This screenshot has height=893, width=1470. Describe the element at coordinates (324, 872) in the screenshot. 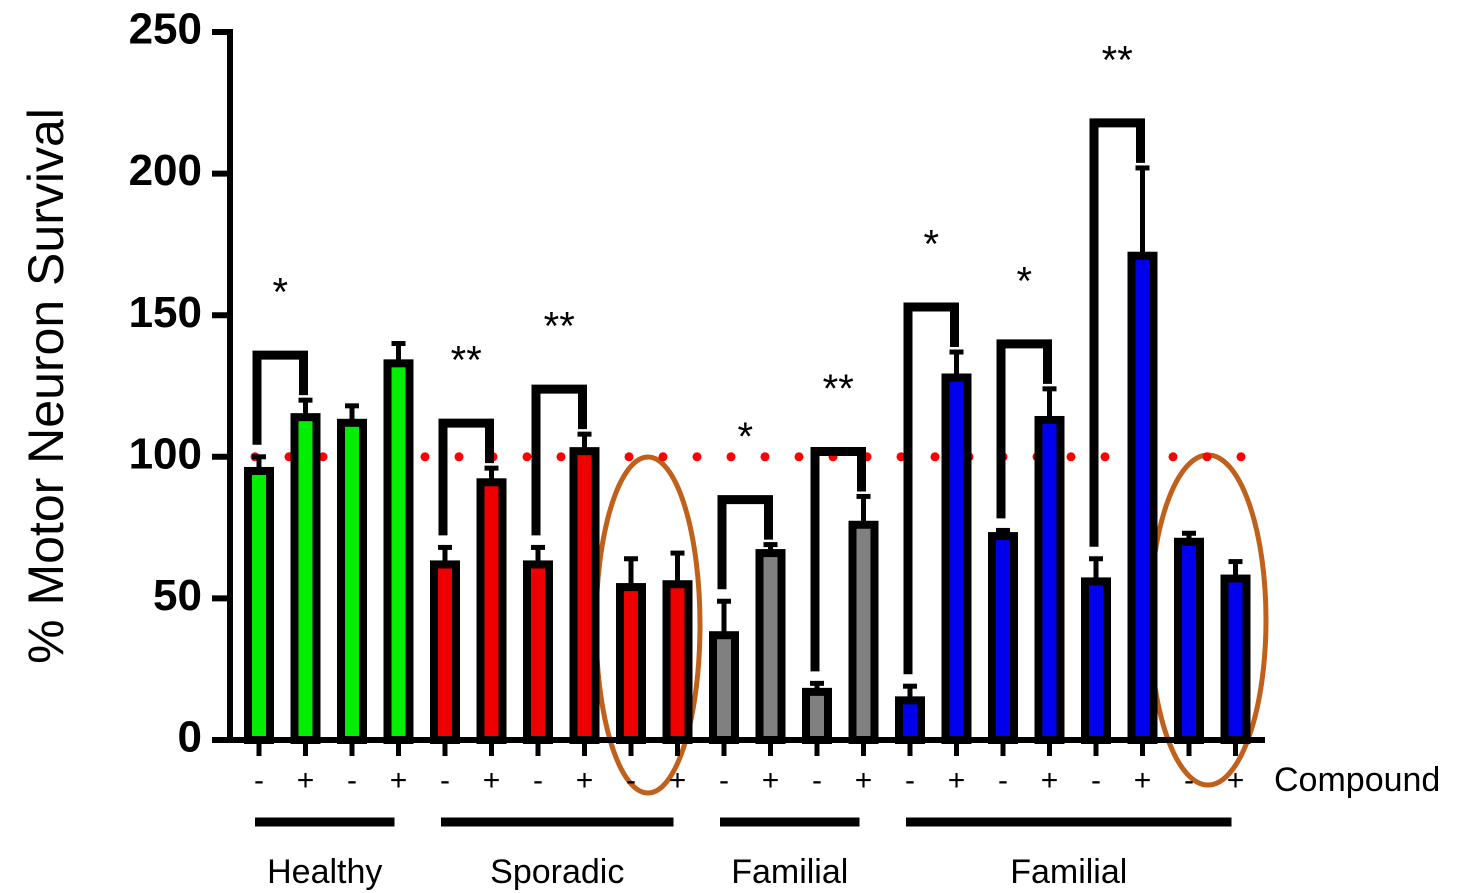

I see `group-label: Healthy` at that location.